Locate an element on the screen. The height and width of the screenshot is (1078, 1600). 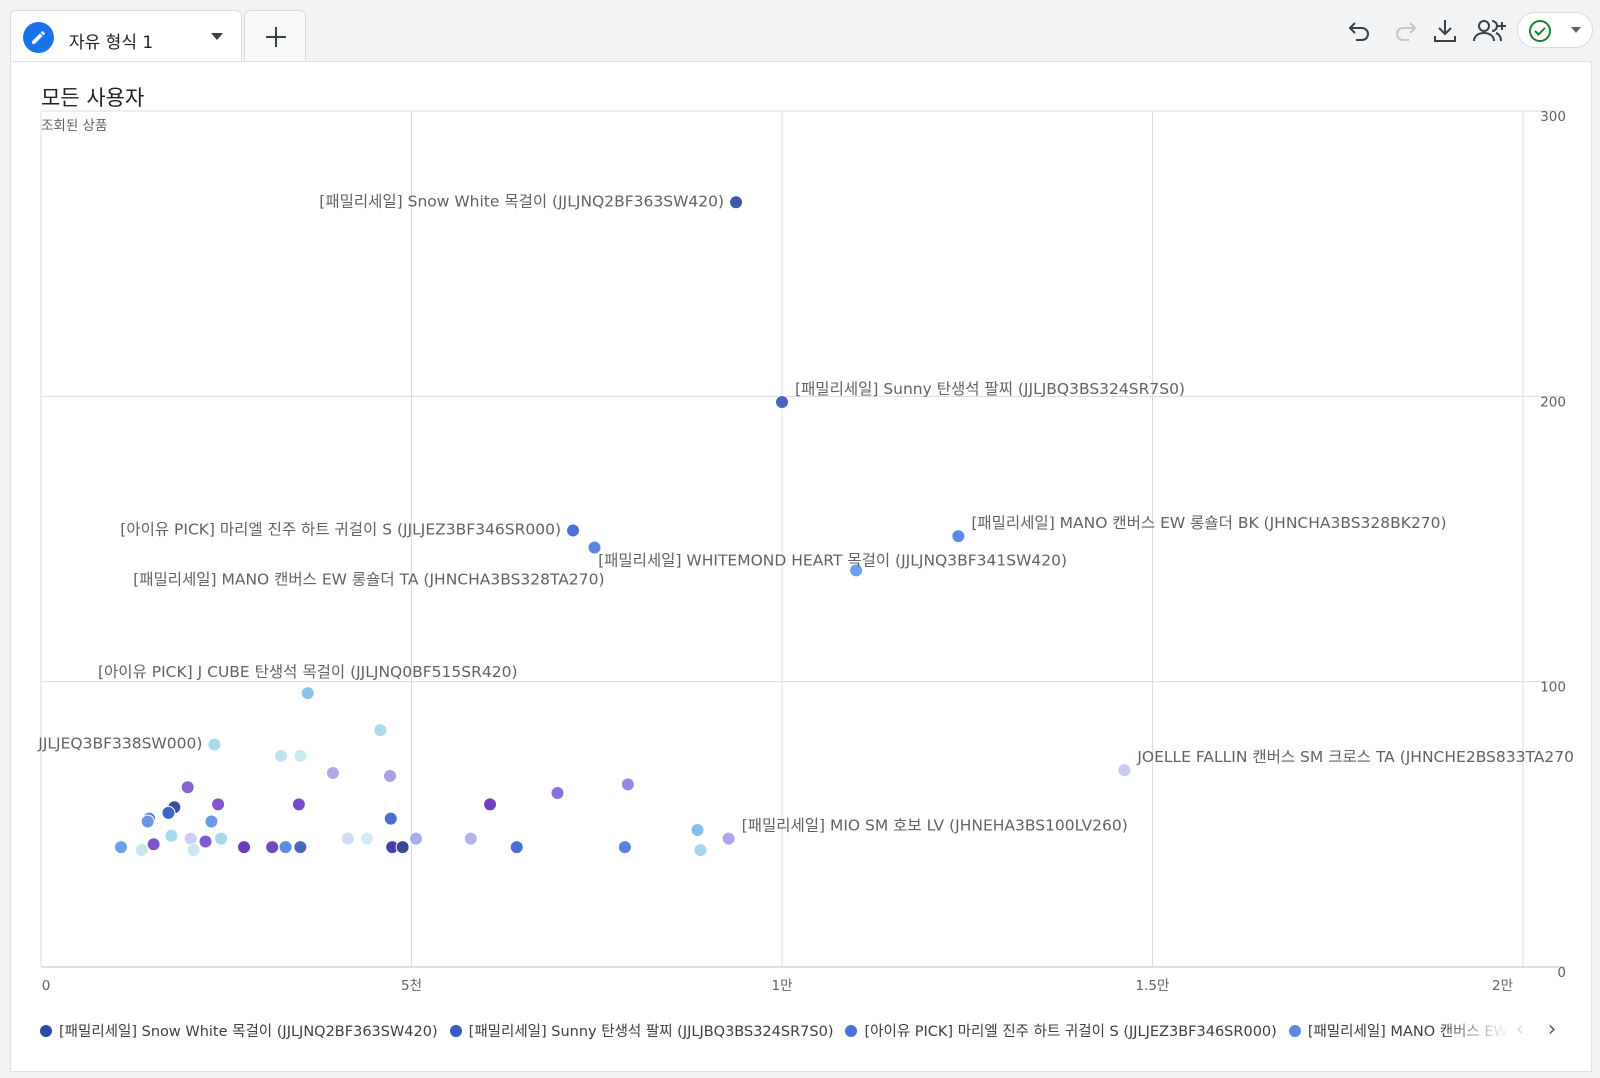
check-circle-icon is located at coordinates (1540, 31).